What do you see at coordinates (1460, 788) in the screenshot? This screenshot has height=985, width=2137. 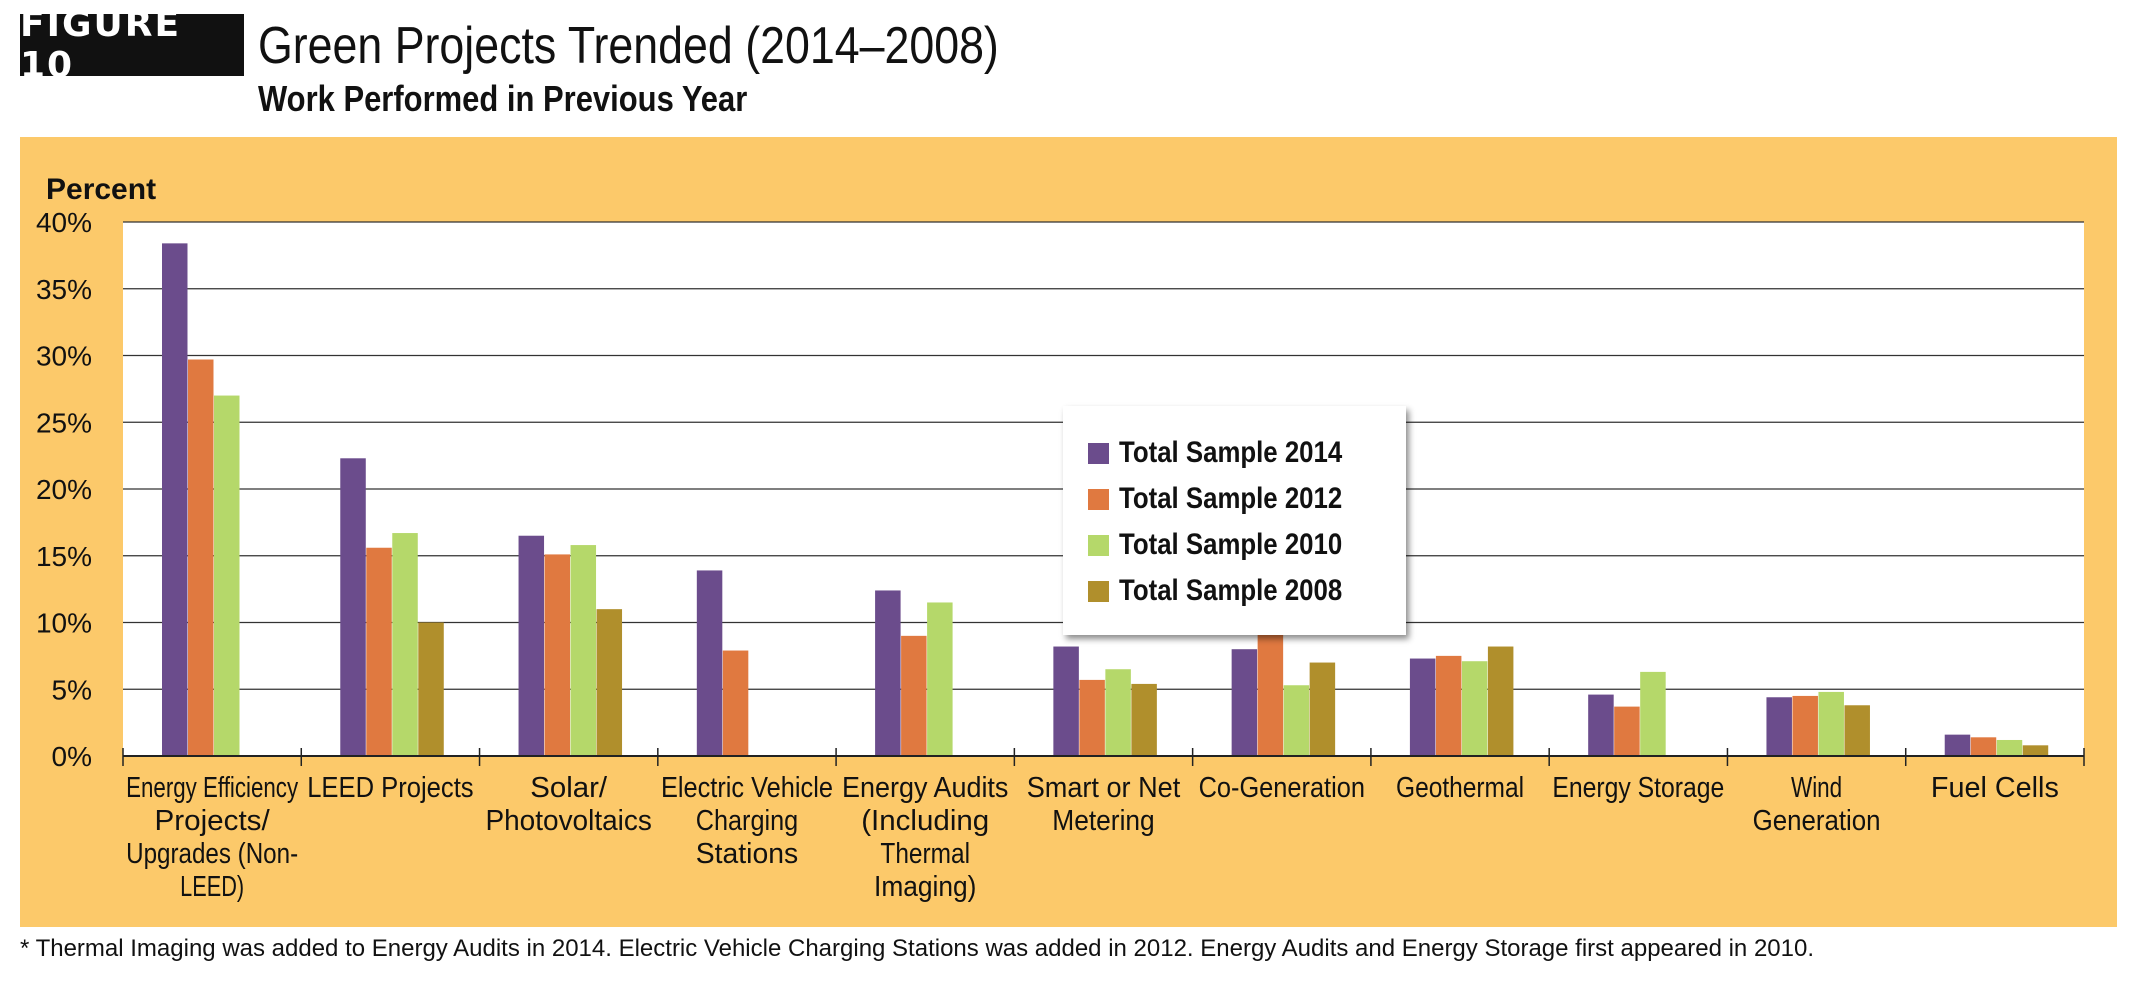 I see `x-tick-label: Geothermal` at bounding box center [1460, 788].